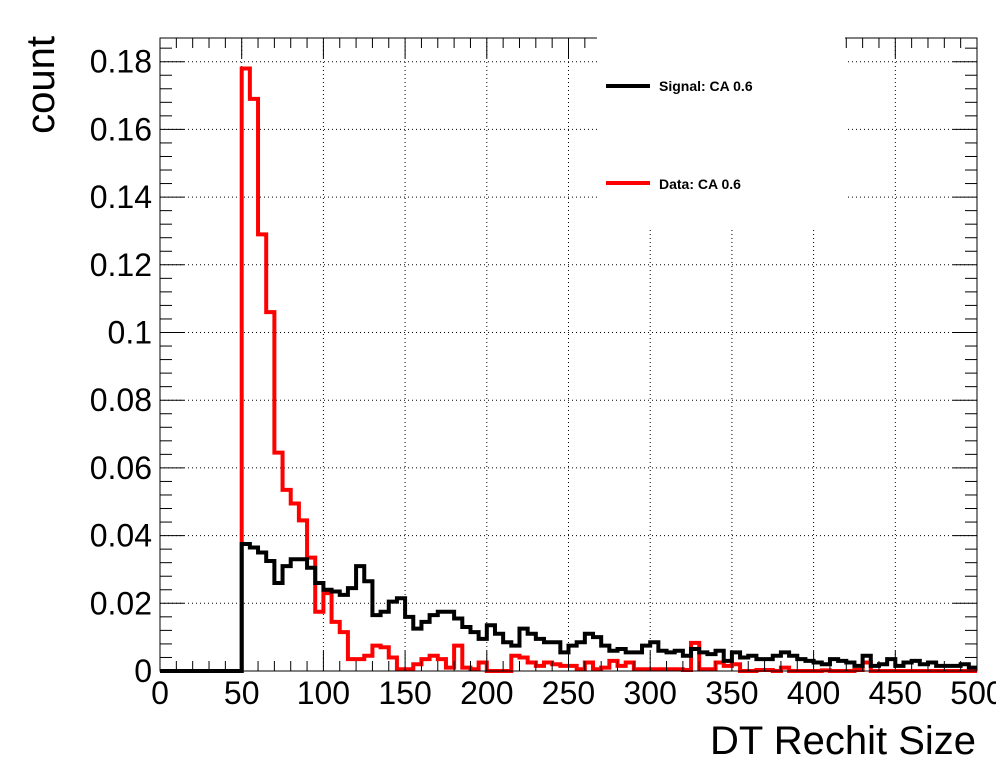 The image size is (996, 772). Describe the element at coordinates (130, 332) in the screenshot. I see `y-tick-label: 0.1` at that location.